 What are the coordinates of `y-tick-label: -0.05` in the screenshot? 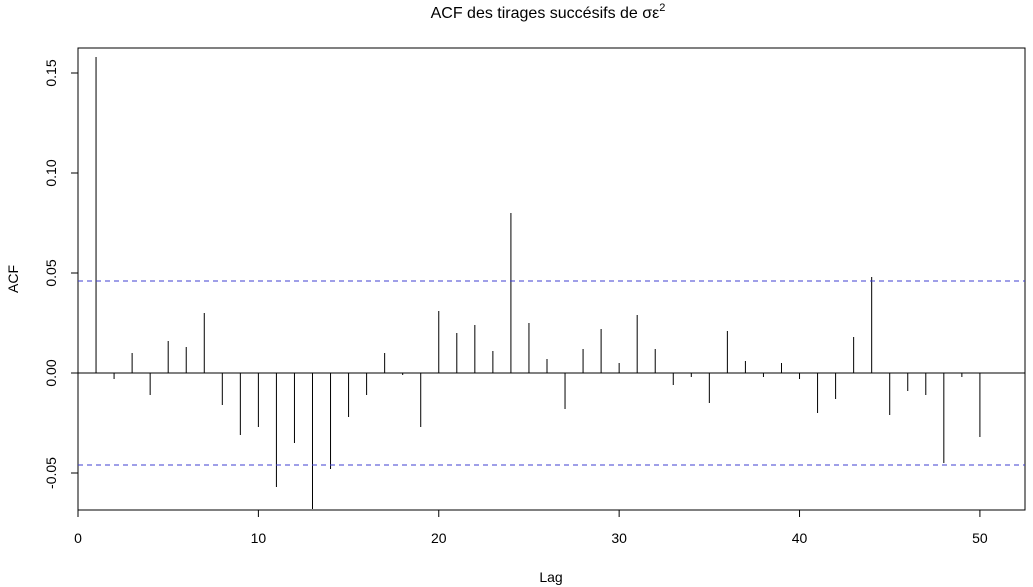 It's located at (51, 473).